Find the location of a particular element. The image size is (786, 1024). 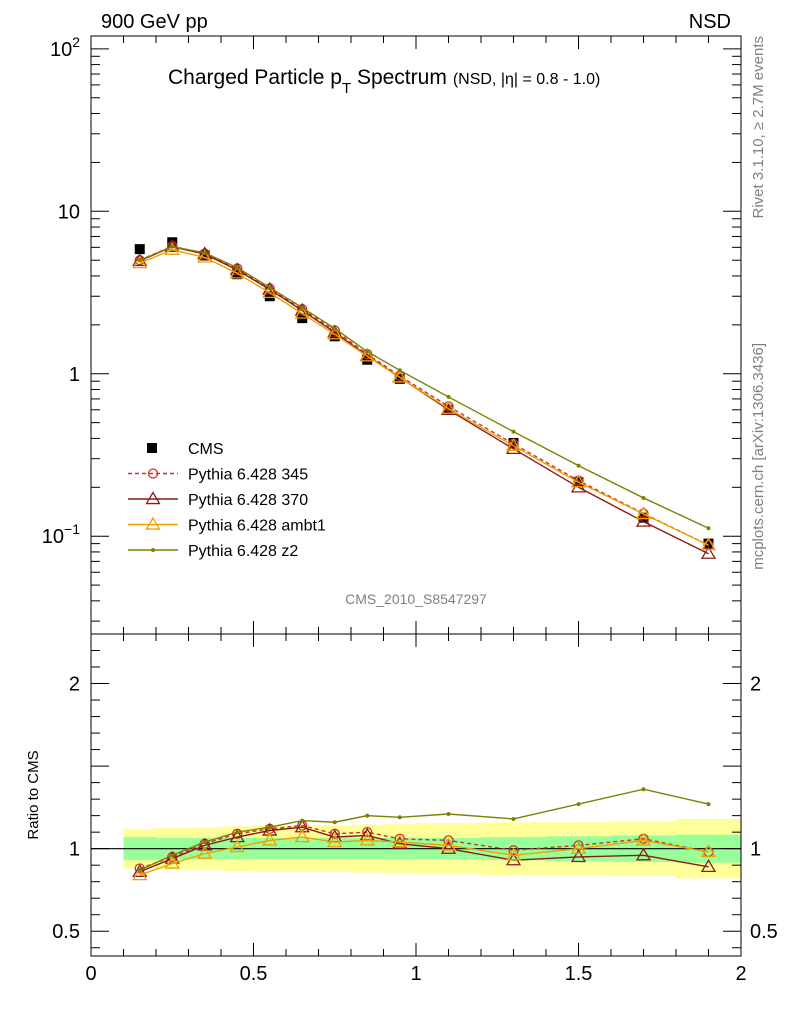

main-y-tick-label: 1 is located at coordinates (74, 375).